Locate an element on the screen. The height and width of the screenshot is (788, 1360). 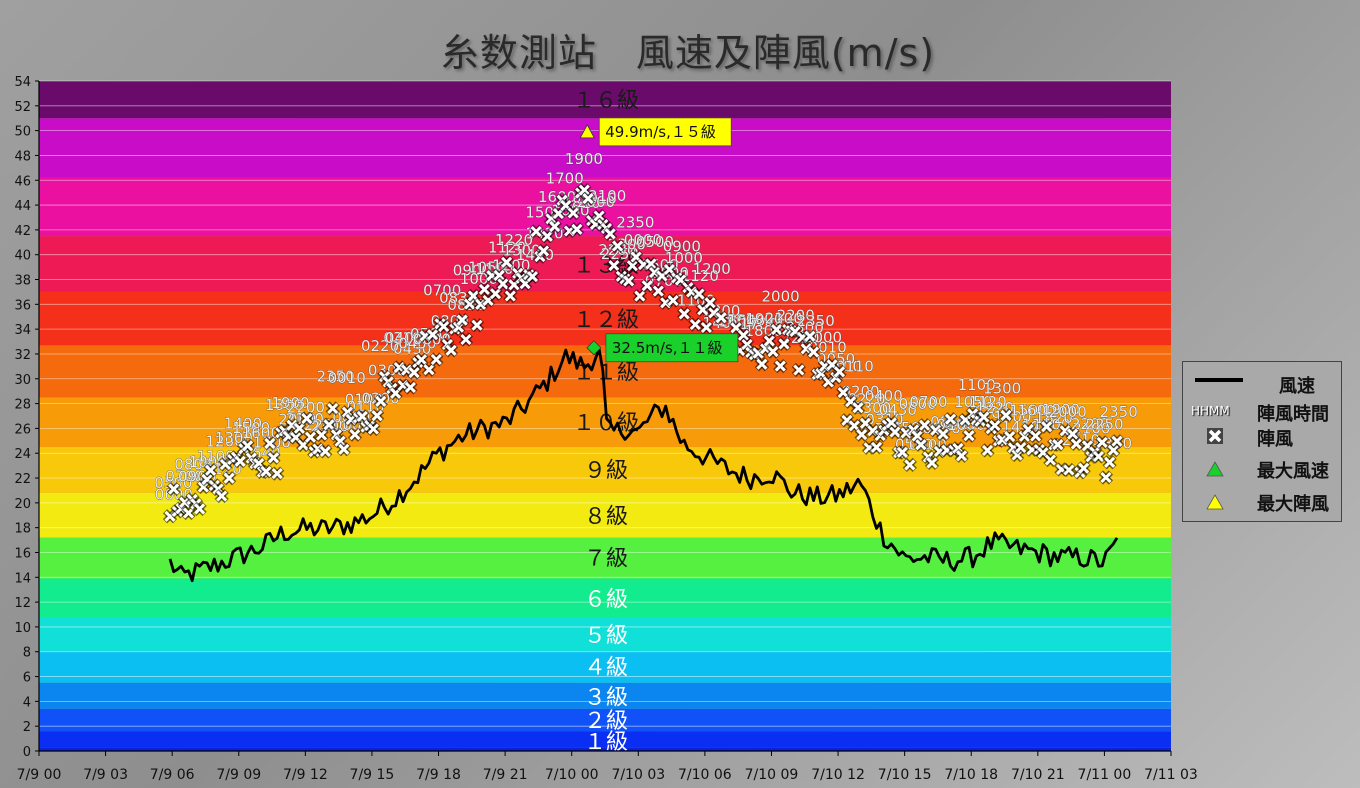
gust-time-label: 1300 is located at coordinates (521, 250).